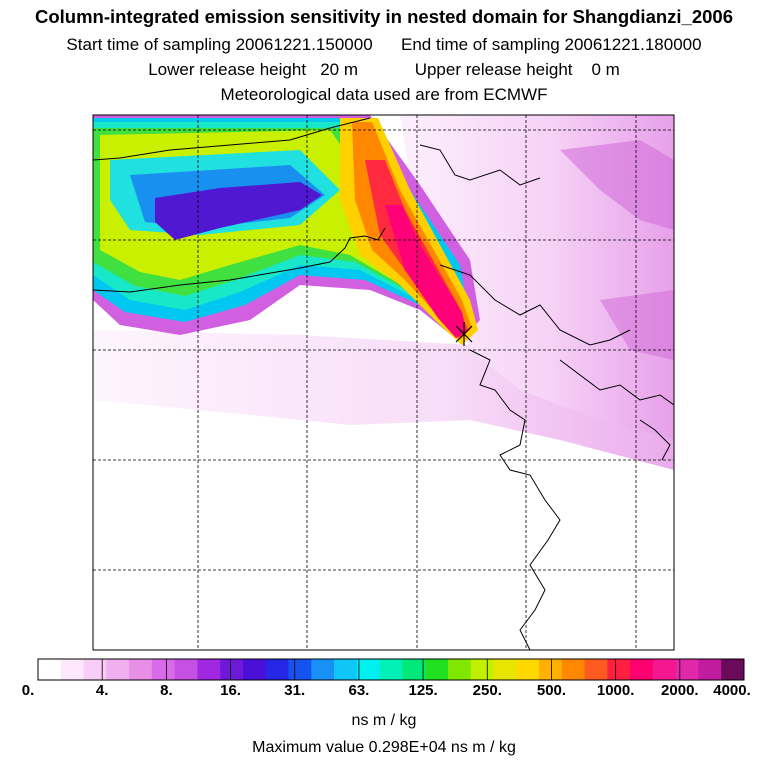 The height and width of the screenshot is (768, 768). What do you see at coordinates (295, 690) in the screenshot?
I see `legend-tick-label: 31.` at bounding box center [295, 690].